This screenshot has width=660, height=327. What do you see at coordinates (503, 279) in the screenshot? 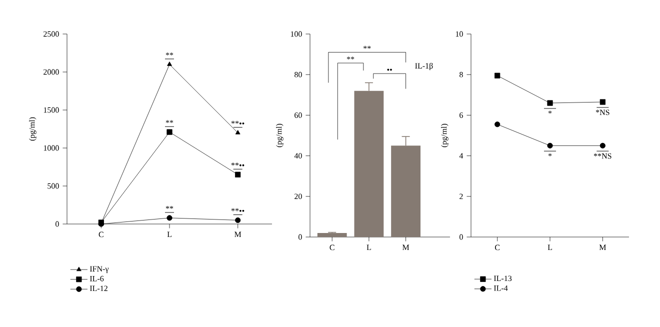
I see `legend-label: IL-13` at bounding box center [503, 279].